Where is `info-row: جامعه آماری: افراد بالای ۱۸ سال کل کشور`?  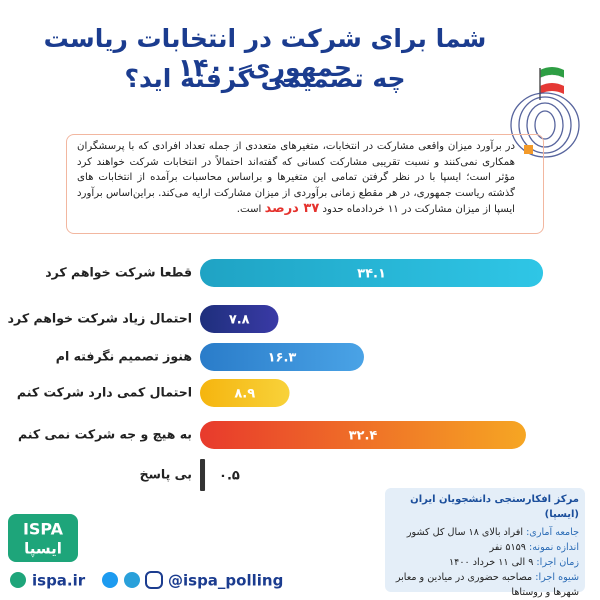 info-row: جامعه آماری: افراد بالای ۱۸ سال کل کشور is located at coordinates (485, 532).